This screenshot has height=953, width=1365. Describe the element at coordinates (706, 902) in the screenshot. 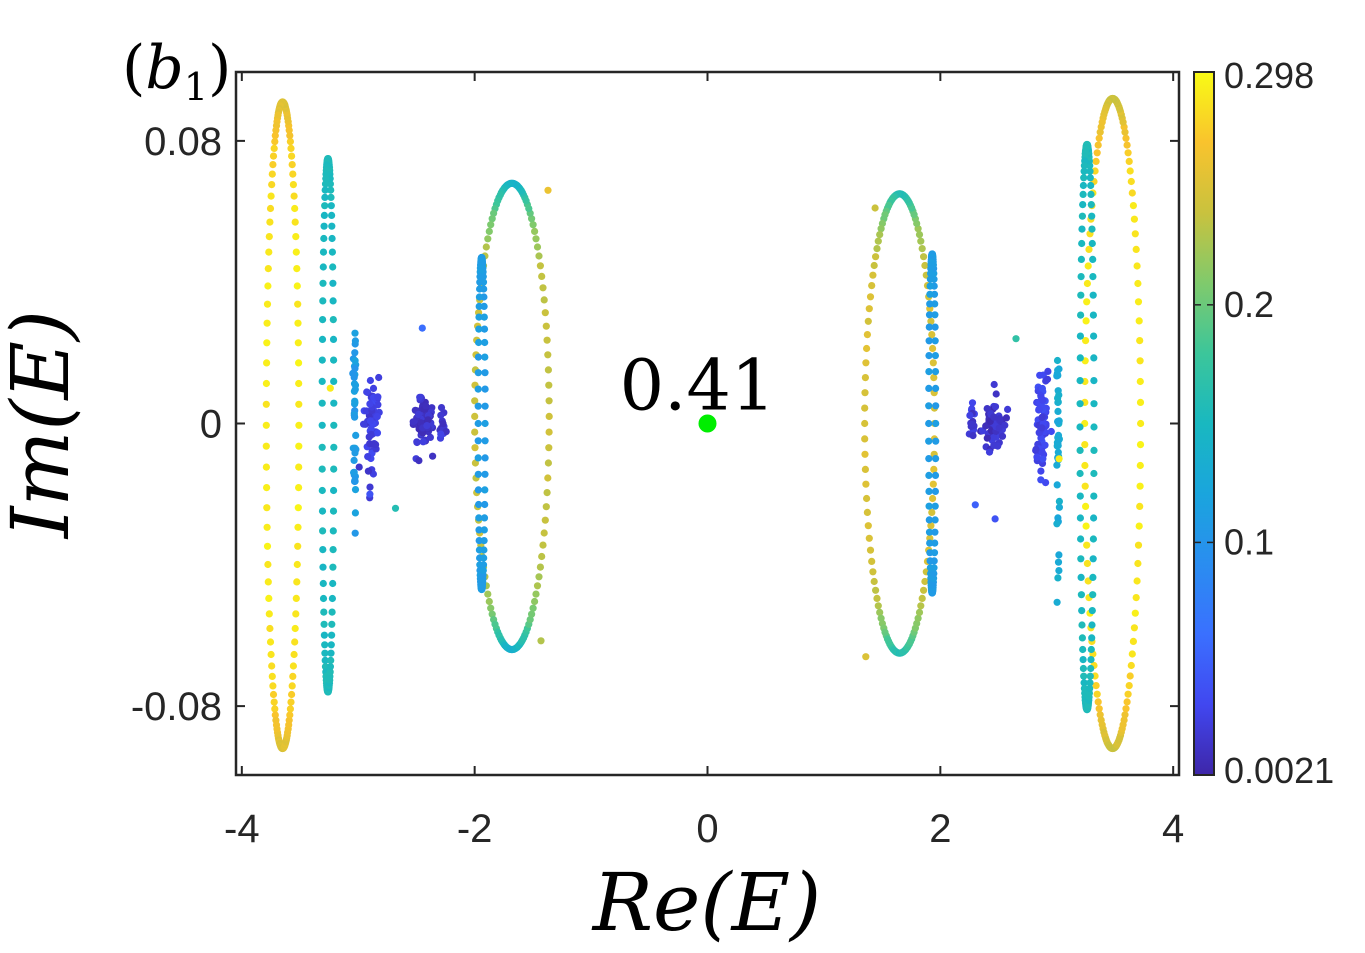

I see `x-axis-label: Re(E)` at that location.